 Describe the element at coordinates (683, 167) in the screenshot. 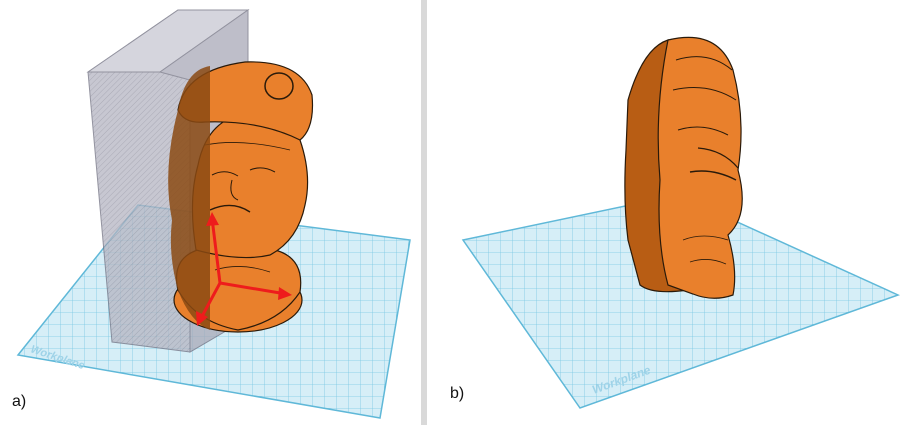

I see `sliced-bust-model` at that location.